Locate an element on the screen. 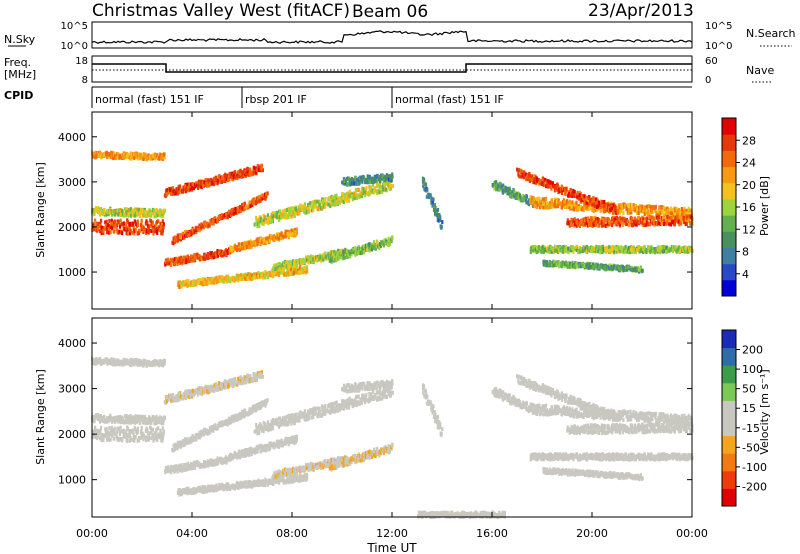 The height and width of the screenshot is (554, 800). beam-label: Beam 06 is located at coordinates (390, 12).